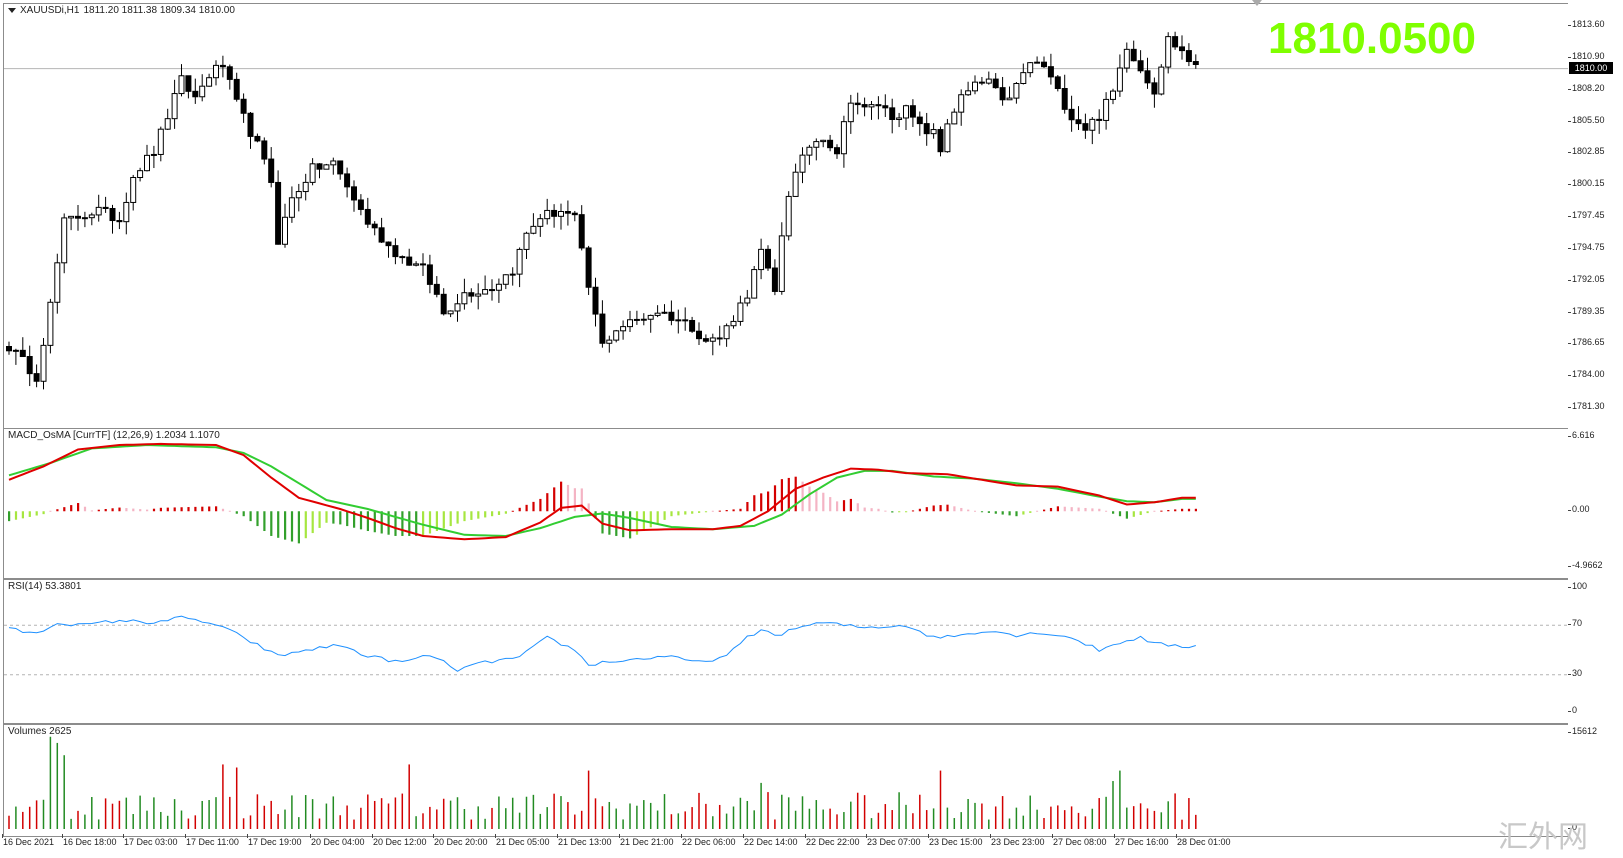 The width and height of the screenshot is (1623, 858). I want to click on macd-axis: 6.616 0.00 -4.9662, so click(1595, 503).